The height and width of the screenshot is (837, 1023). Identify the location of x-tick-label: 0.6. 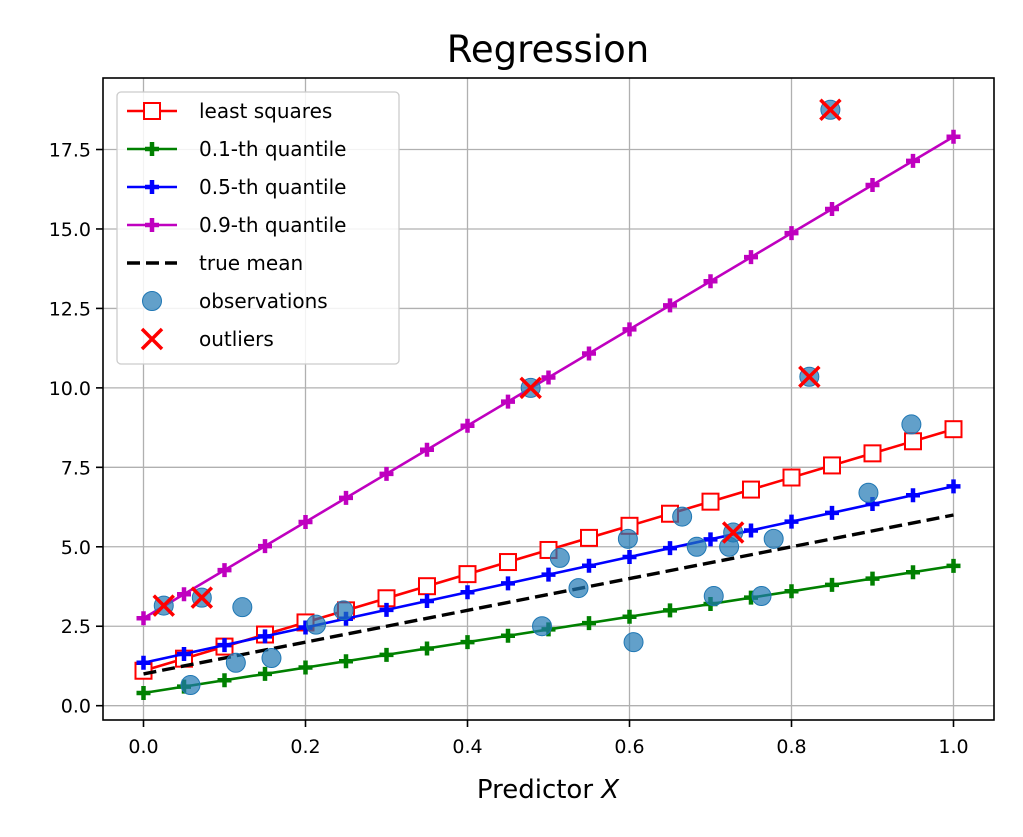
(629, 747).